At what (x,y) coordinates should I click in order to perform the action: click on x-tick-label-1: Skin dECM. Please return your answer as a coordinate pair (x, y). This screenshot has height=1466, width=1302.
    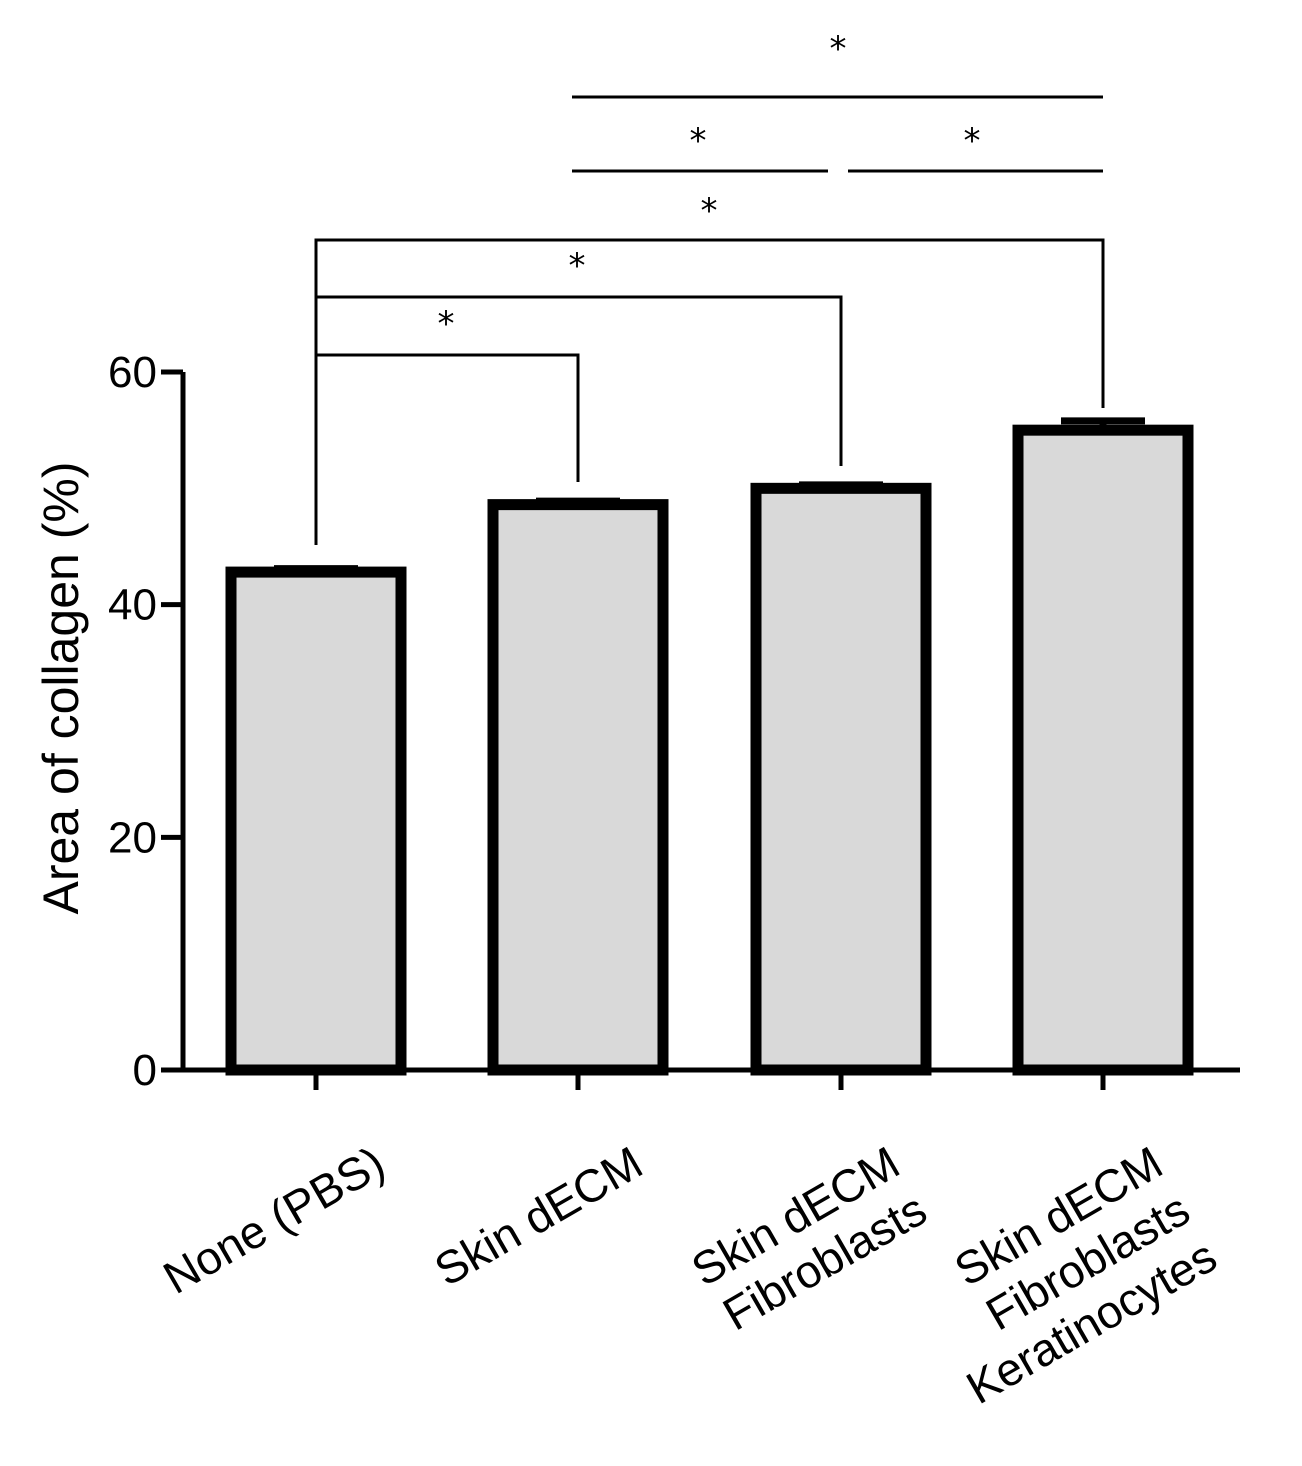
    Looking at the image, I should click on (538, 1216).